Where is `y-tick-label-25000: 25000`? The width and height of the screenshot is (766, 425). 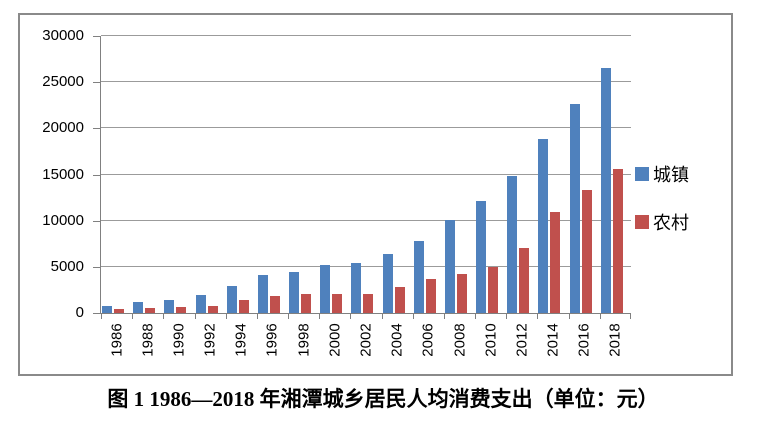 y-tick-label-25000: 25000 is located at coordinates (63, 82).